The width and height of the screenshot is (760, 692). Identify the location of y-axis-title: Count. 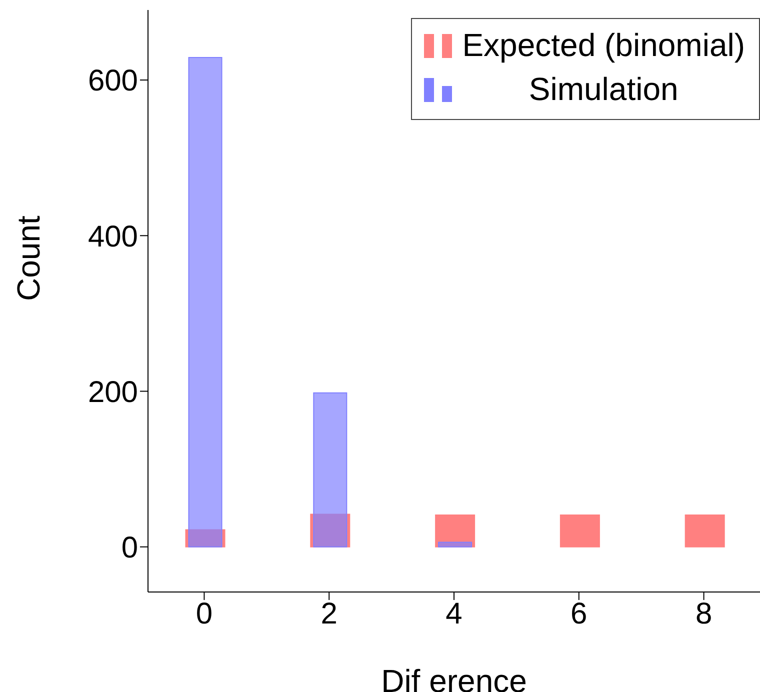
(28, 258).